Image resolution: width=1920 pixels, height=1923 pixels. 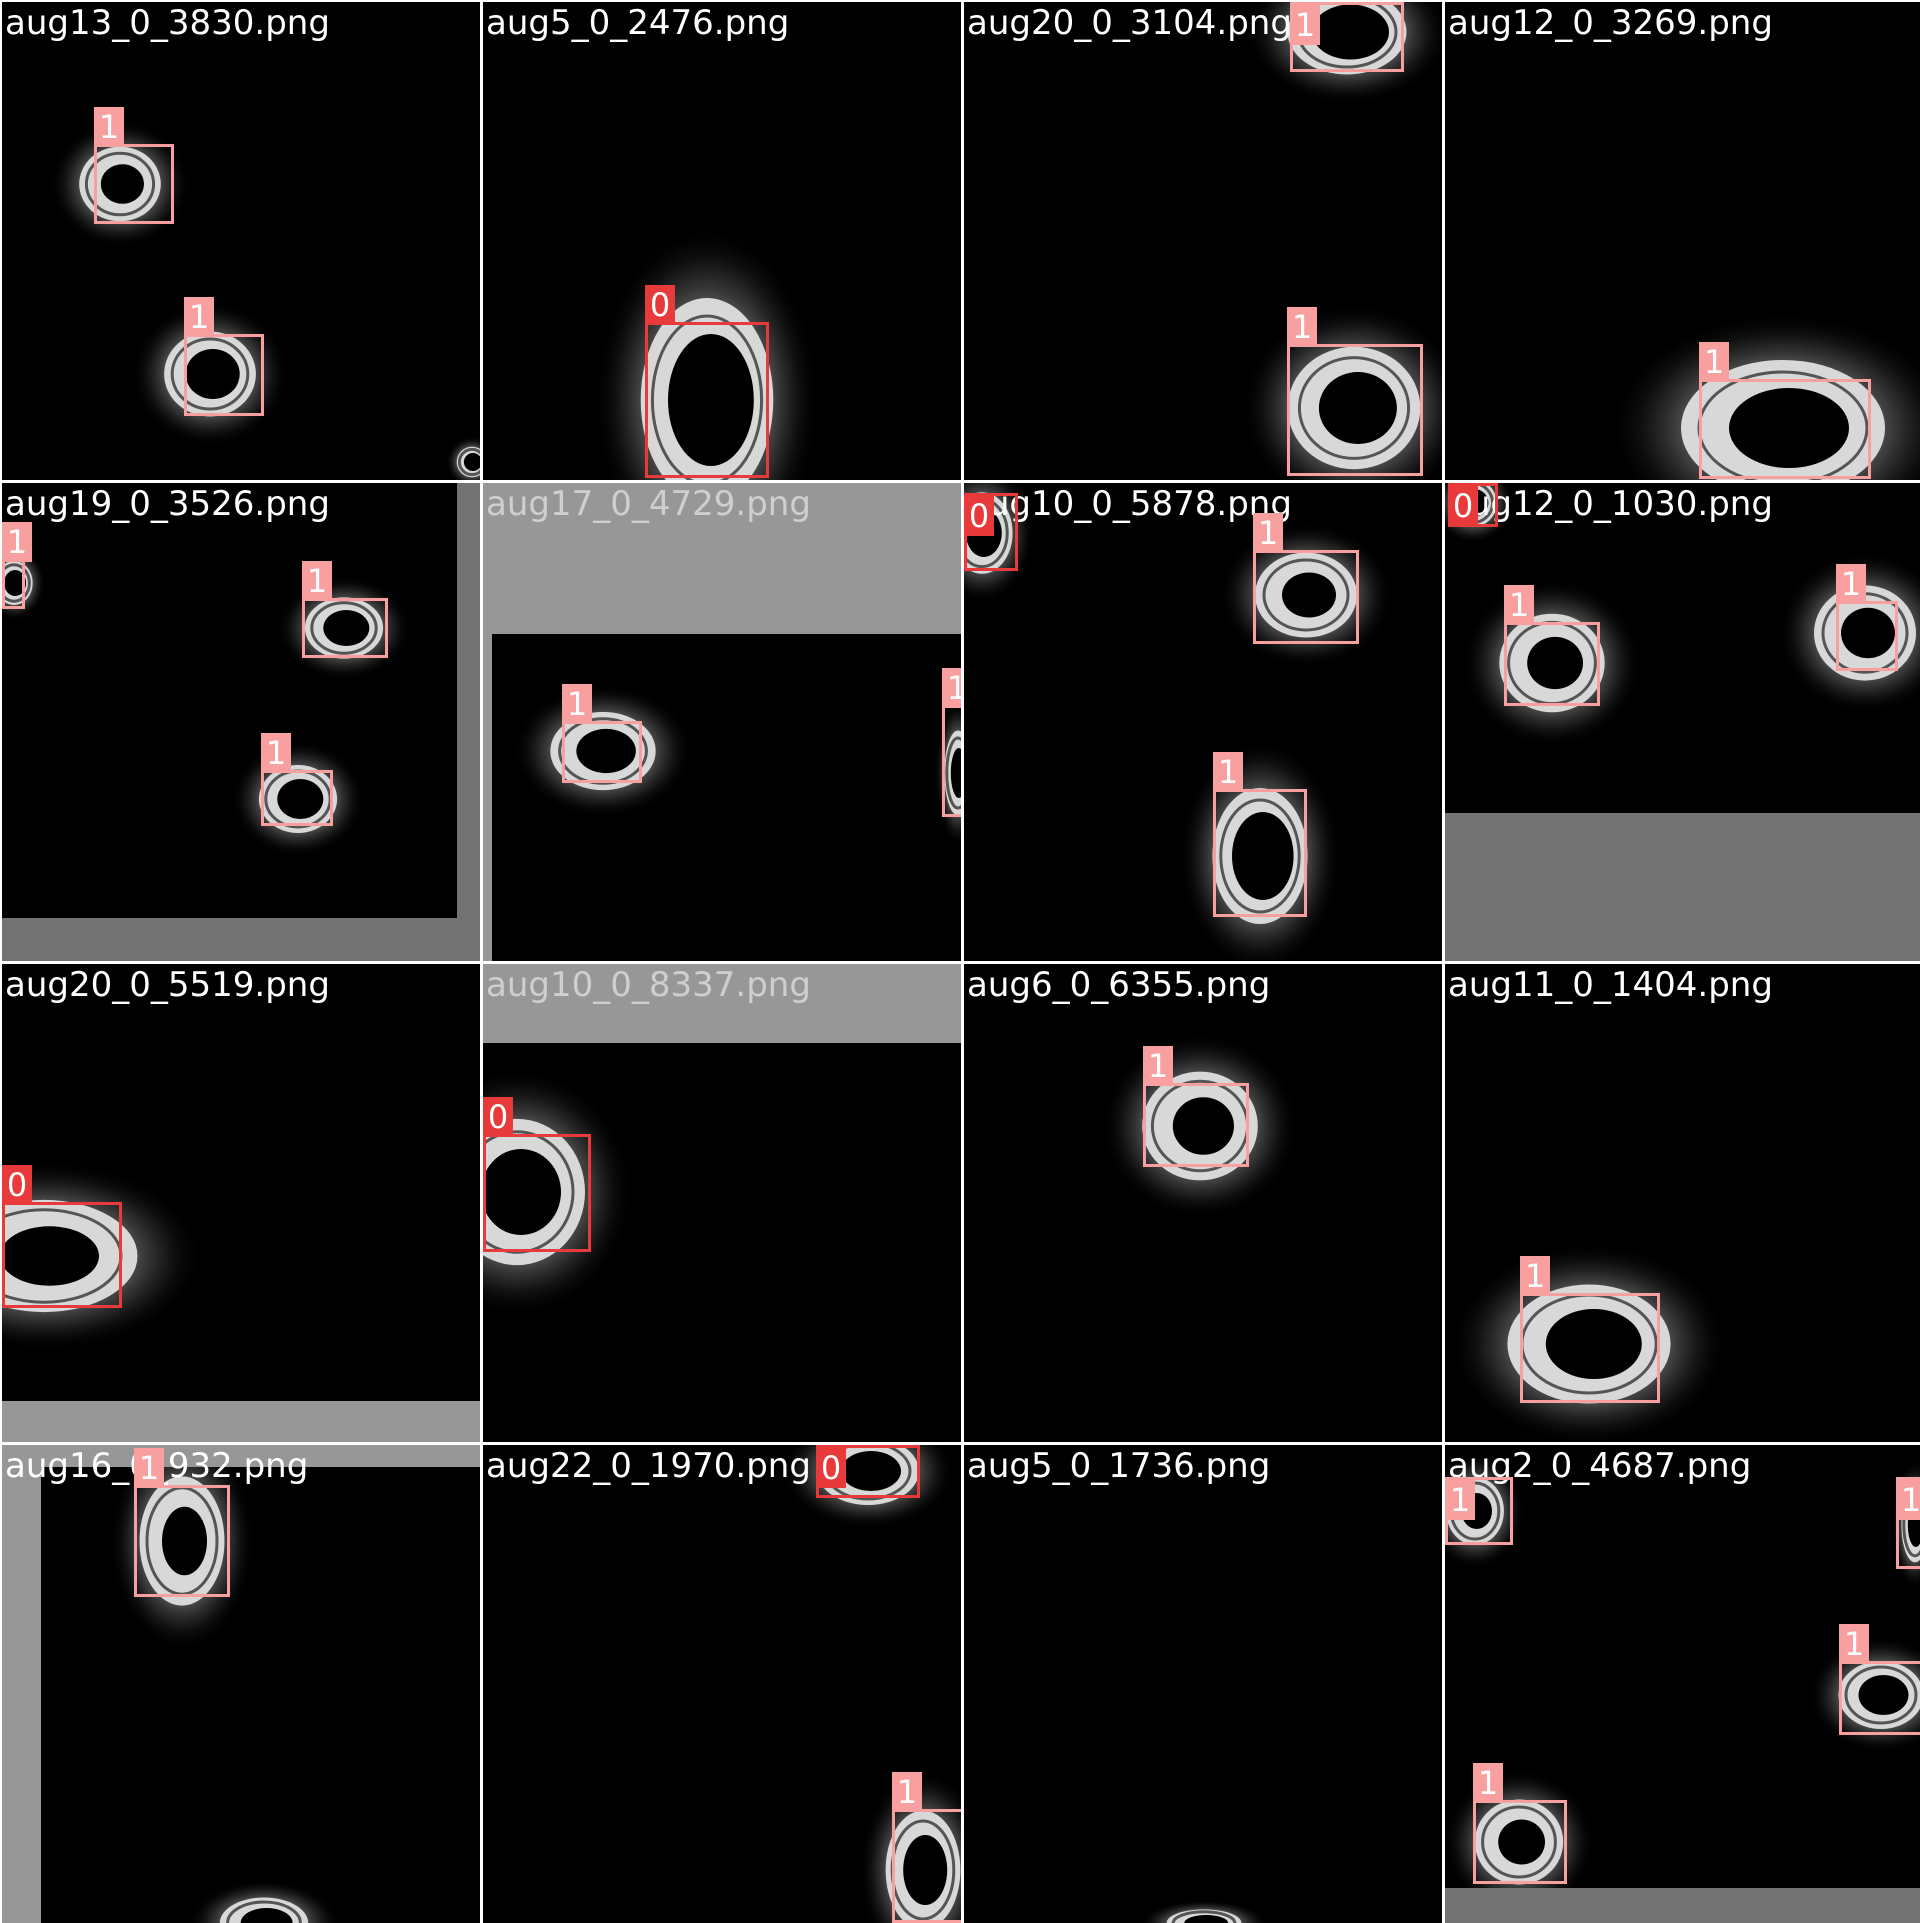 What do you see at coordinates (648, 1466) in the screenshot?
I see `tile-filename: aug22_0_1970.png` at bounding box center [648, 1466].